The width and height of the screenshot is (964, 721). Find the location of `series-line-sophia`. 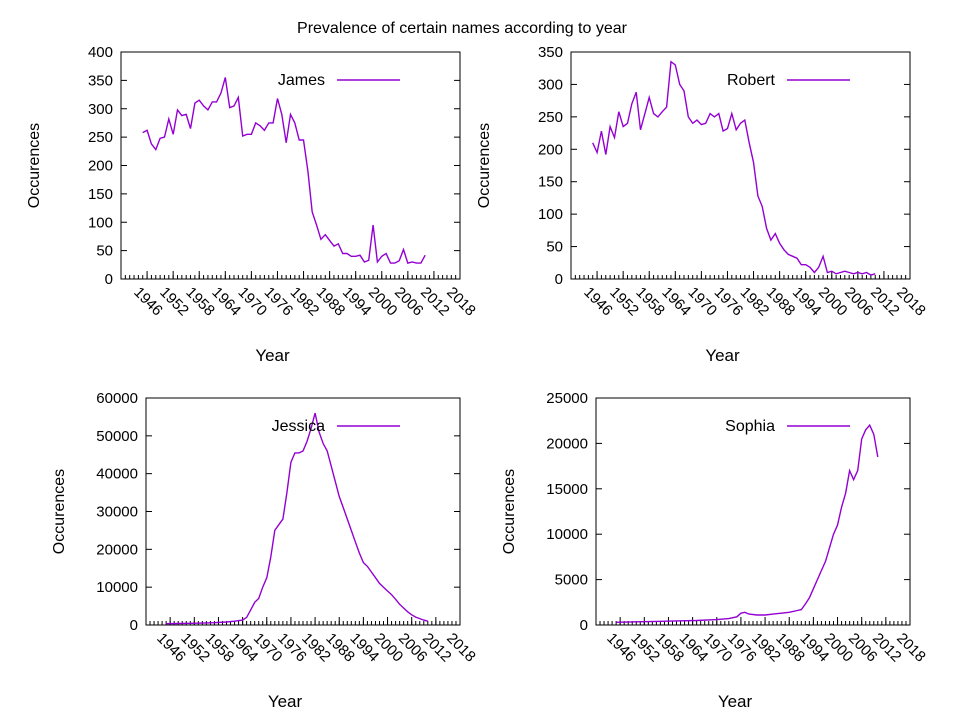

series-line-sophia is located at coordinates (747, 523).